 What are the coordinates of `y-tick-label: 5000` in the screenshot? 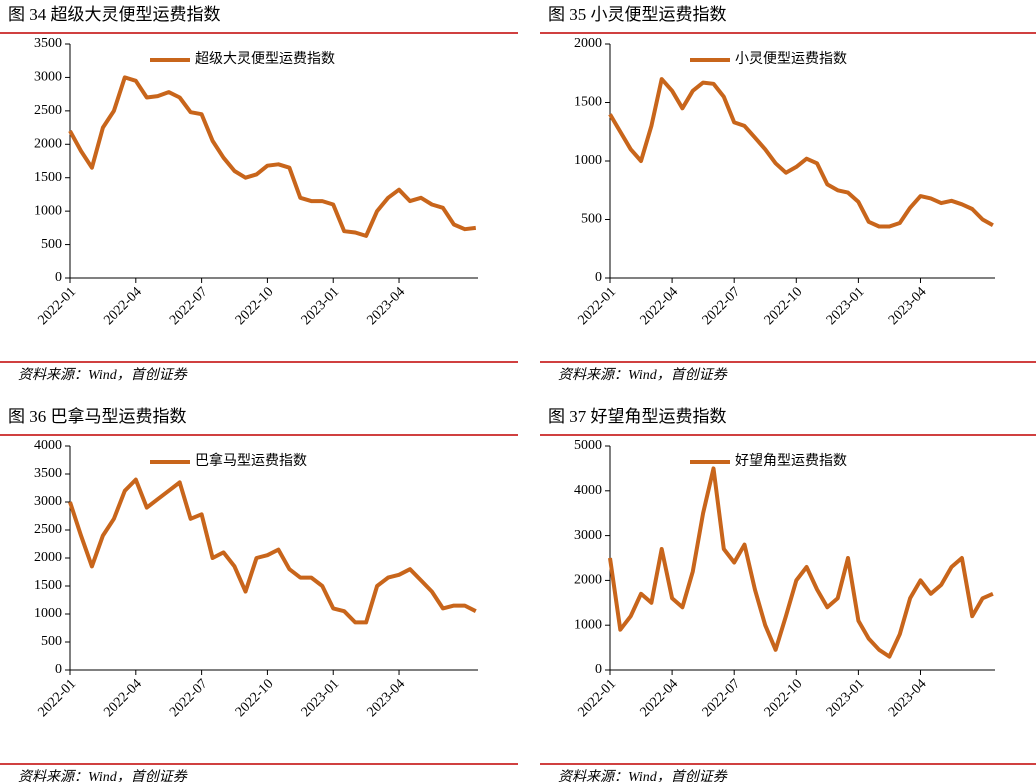 It's located at (588, 445).